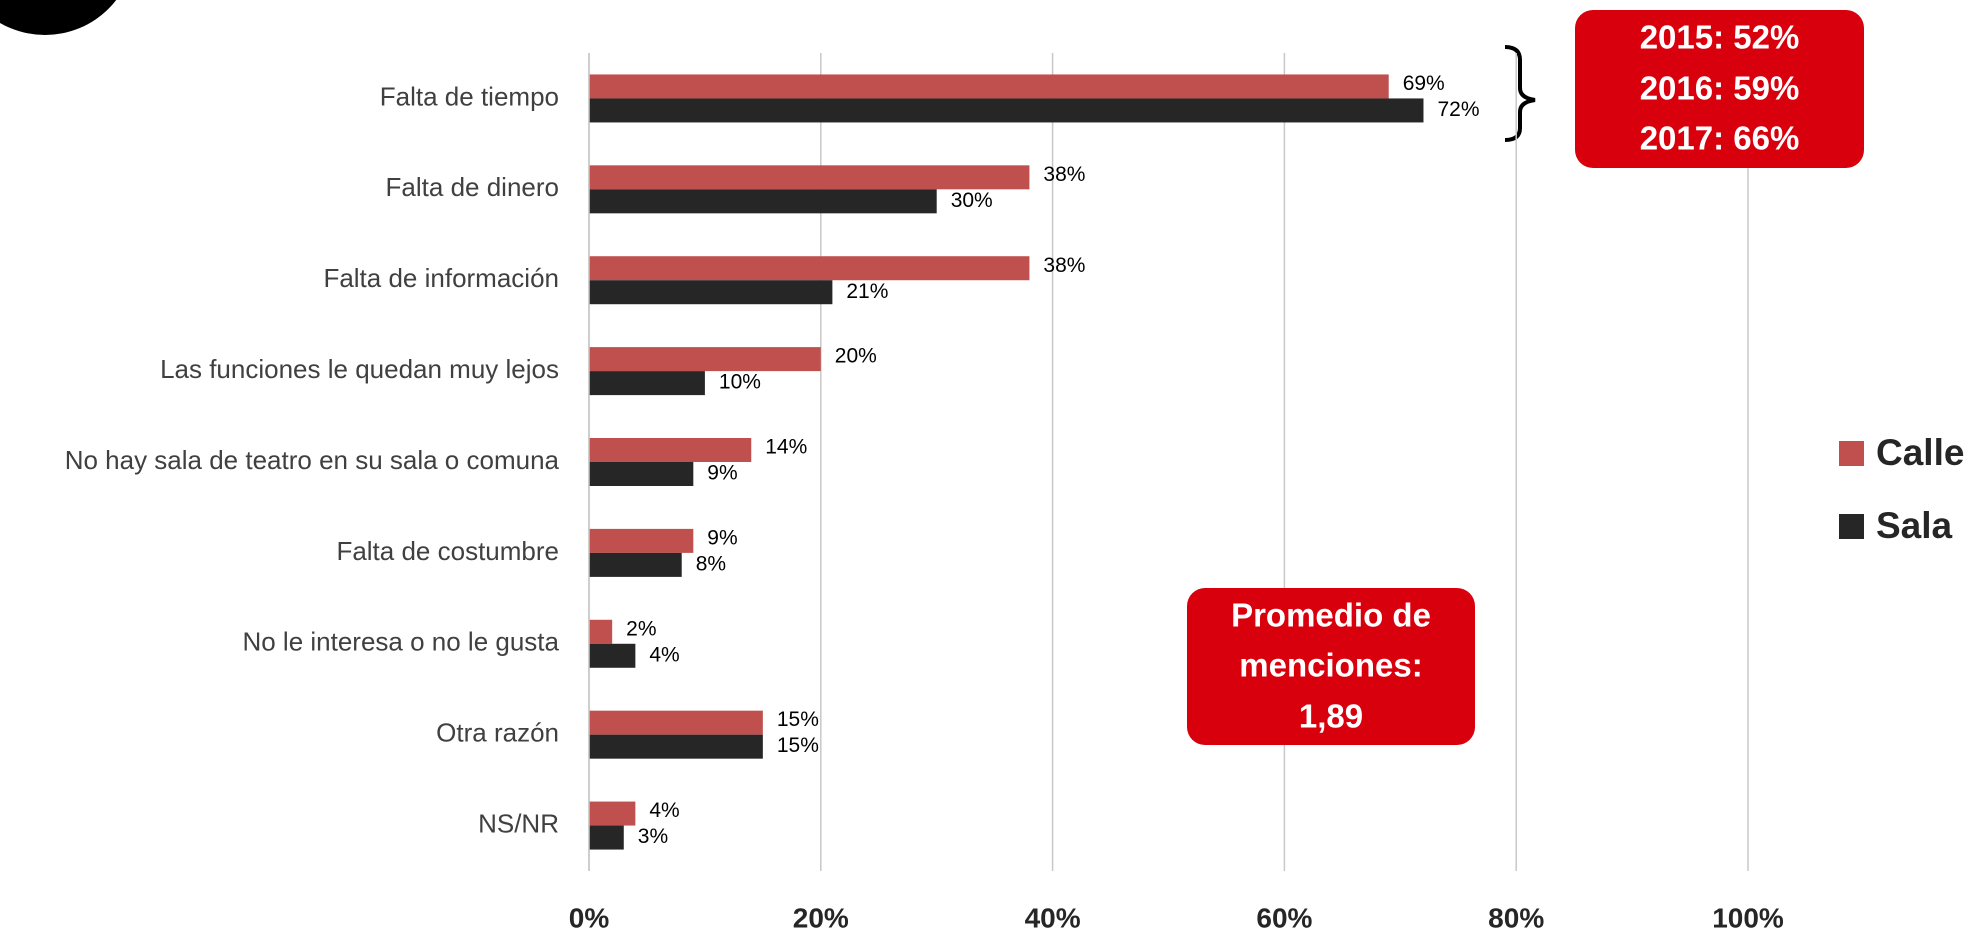 The width and height of the screenshot is (1977, 935). What do you see at coordinates (58, 17) in the screenshot?
I see `corner-decoration` at bounding box center [58, 17].